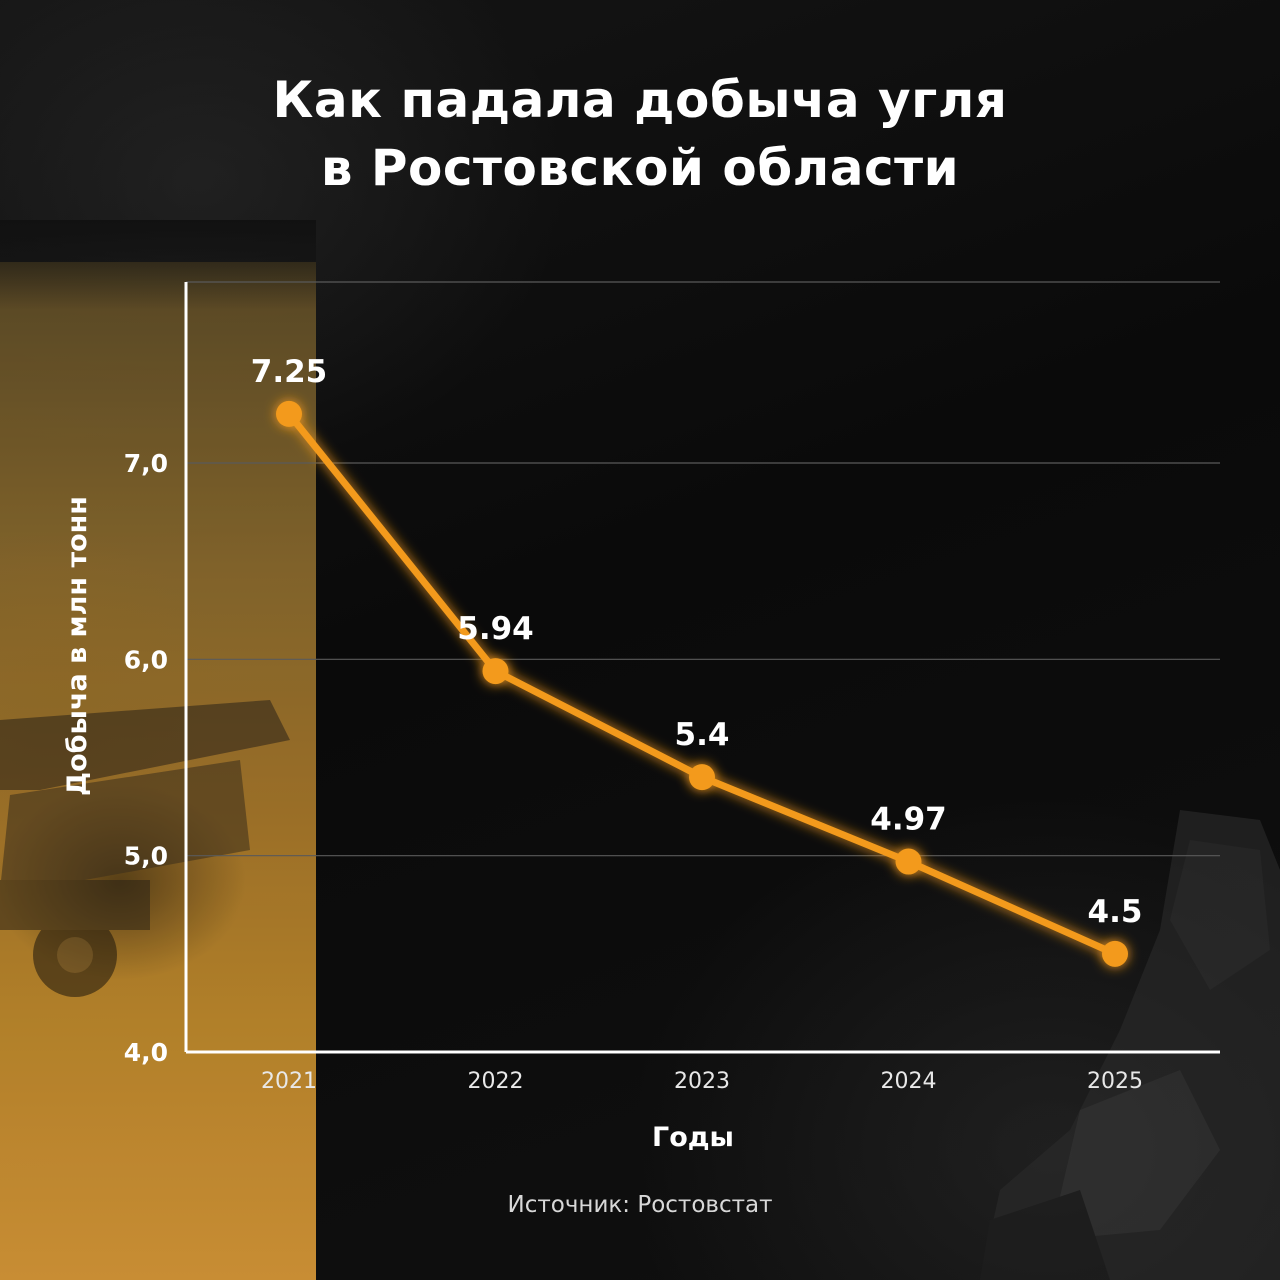 Image resolution: width=1280 pixels, height=1280 pixels. What do you see at coordinates (146, 659) in the screenshot?
I see `y-tick-label: 6,0` at bounding box center [146, 659].